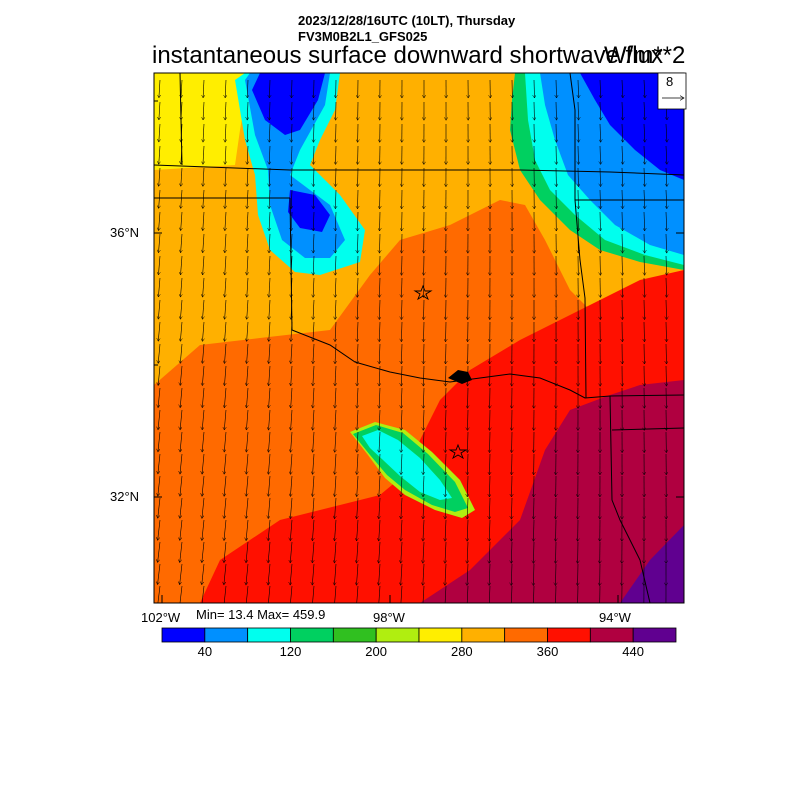 The height and width of the screenshot is (800, 800). Describe the element at coordinates (461, 651) in the screenshot. I see `colorbar-label: 280` at that location.